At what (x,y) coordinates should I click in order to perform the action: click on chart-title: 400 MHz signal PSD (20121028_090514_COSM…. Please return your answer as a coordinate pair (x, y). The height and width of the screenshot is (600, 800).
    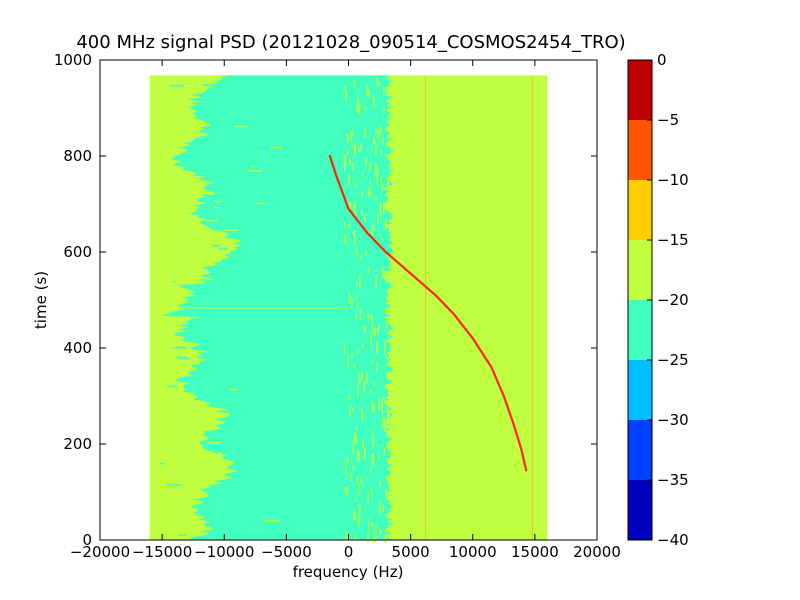
    Looking at the image, I should click on (350, 42).